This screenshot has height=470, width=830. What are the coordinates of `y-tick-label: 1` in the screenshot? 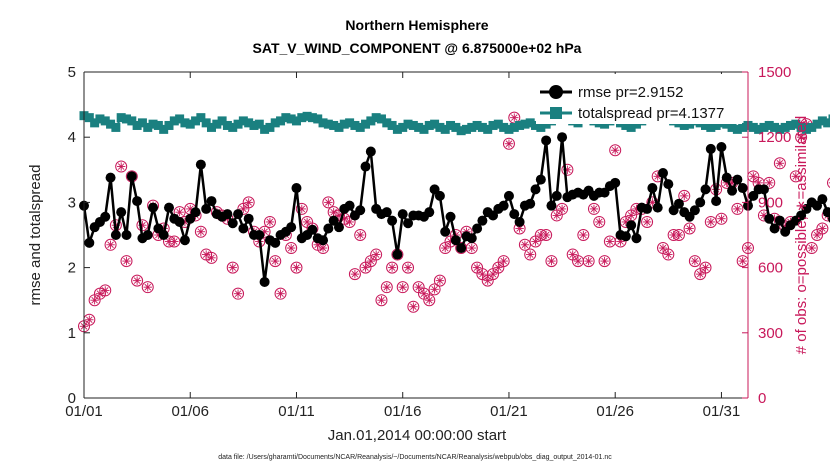 It's located at (72, 333).